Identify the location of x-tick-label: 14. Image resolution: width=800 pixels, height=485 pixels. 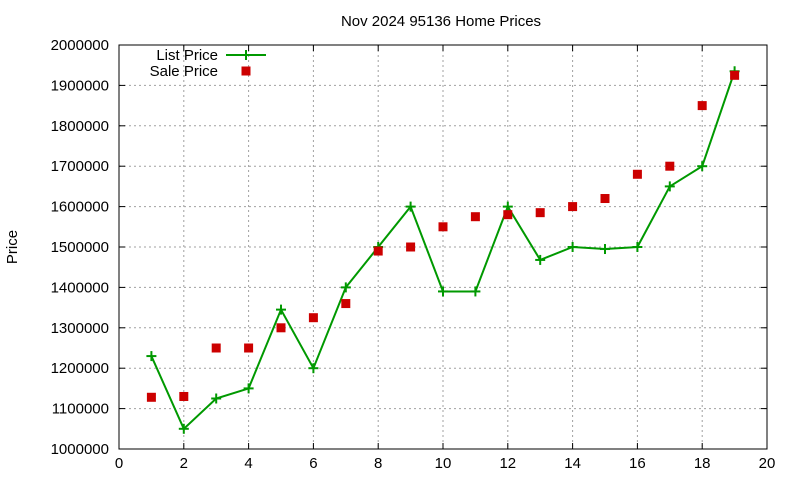
(572, 463).